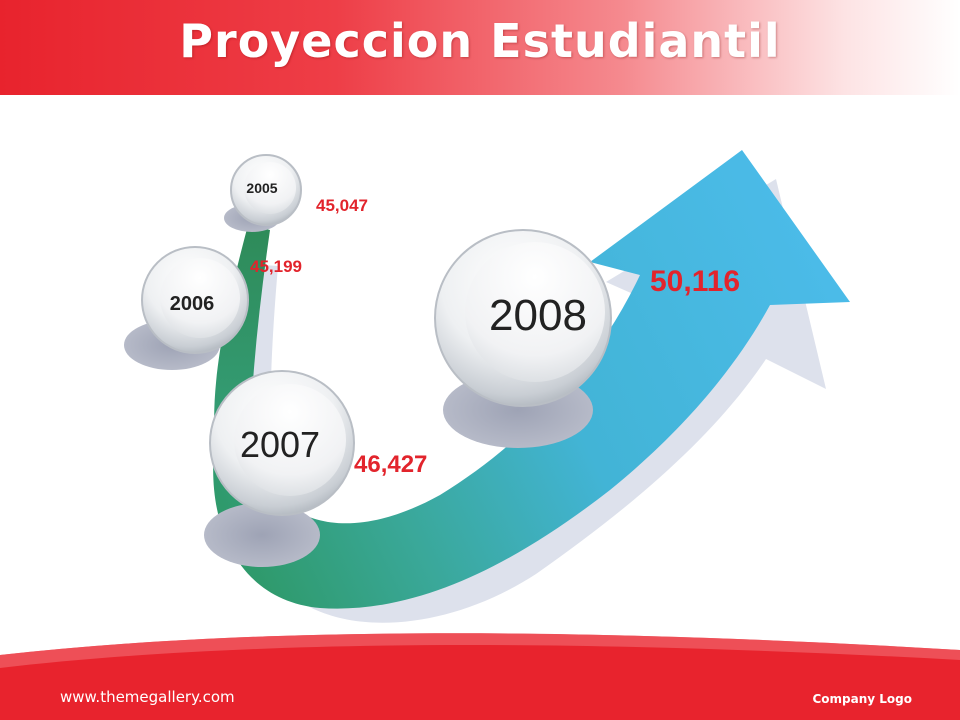  I want to click on value-label-2005: 45,047, so click(342, 205).